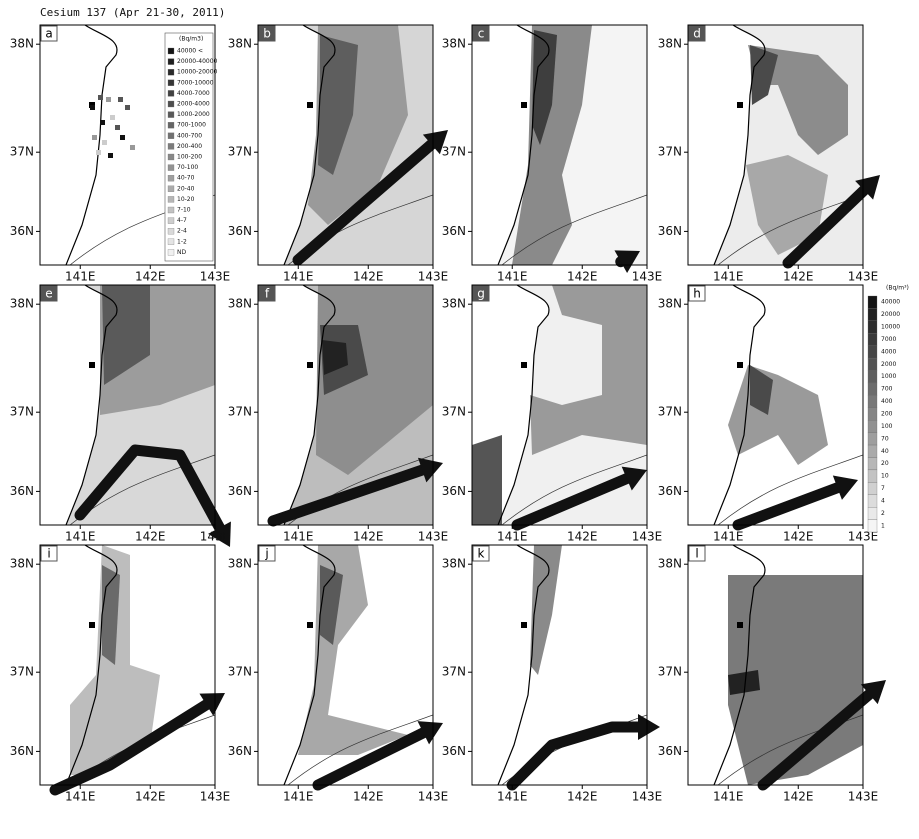 Image resolution: width=919 pixels, height=839 pixels. Describe the element at coordinates (193, 114) in the screenshot. I see `legend-label: 1000-2000` at that location.